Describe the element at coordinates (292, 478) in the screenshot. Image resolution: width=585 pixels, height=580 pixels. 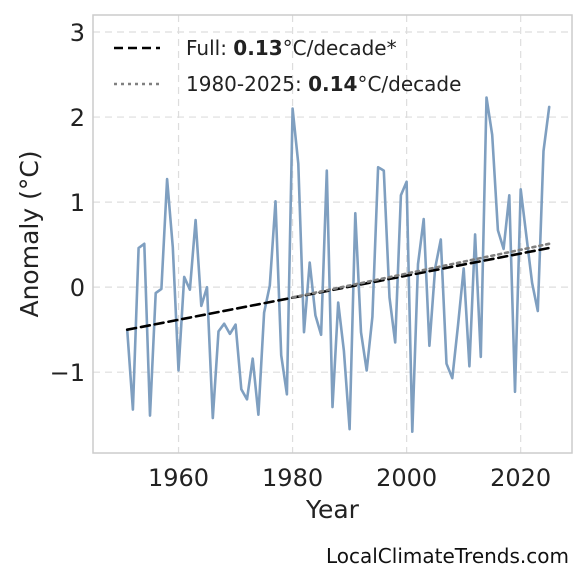
I see `x-tick-label: 1980` at that location.